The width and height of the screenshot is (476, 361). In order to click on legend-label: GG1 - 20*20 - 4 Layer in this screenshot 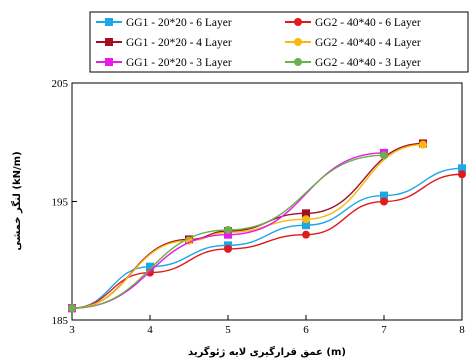, I will do `click(179, 43)`.